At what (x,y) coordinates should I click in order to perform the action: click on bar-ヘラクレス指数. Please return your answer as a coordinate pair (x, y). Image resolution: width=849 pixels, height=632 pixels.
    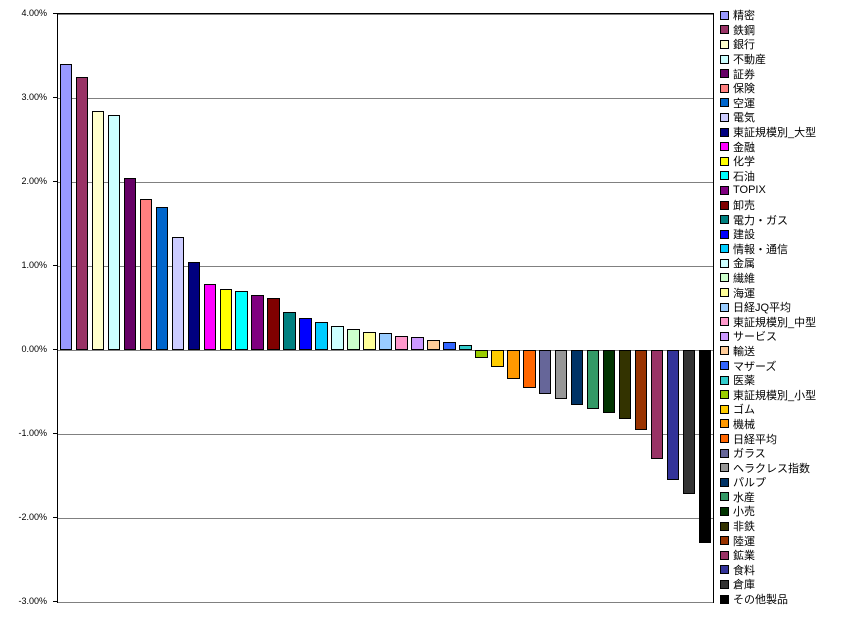
    Looking at the image, I should click on (561, 374).